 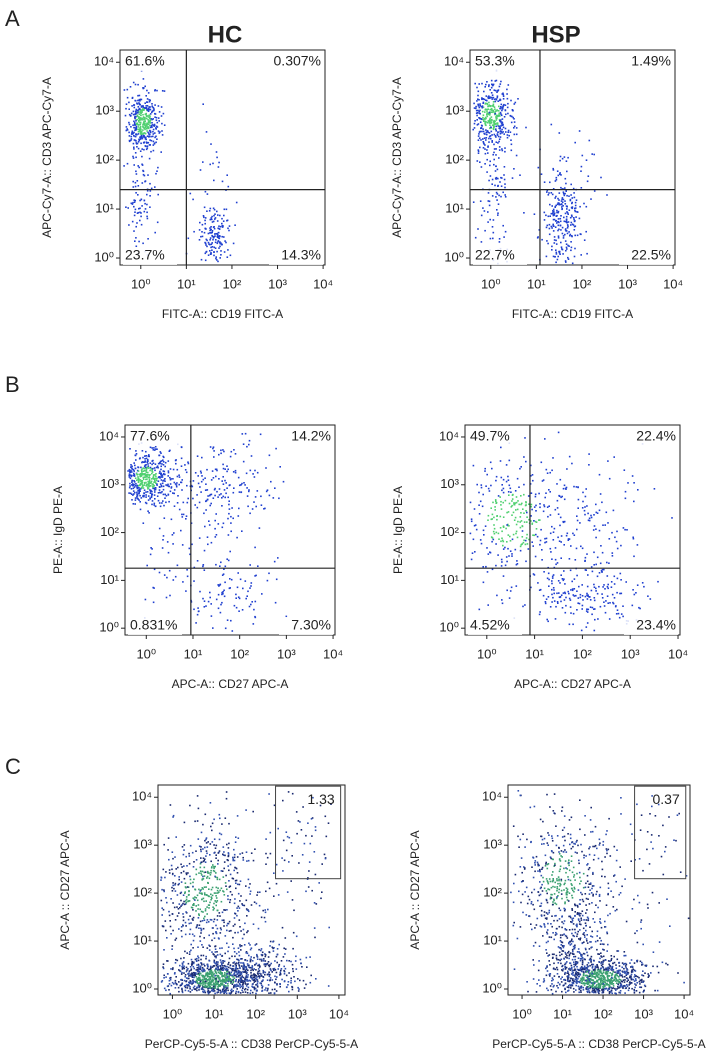 What do you see at coordinates (109, 579) in the screenshot?
I see `y-tick-label: 10¹` at bounding box center [109, 579].